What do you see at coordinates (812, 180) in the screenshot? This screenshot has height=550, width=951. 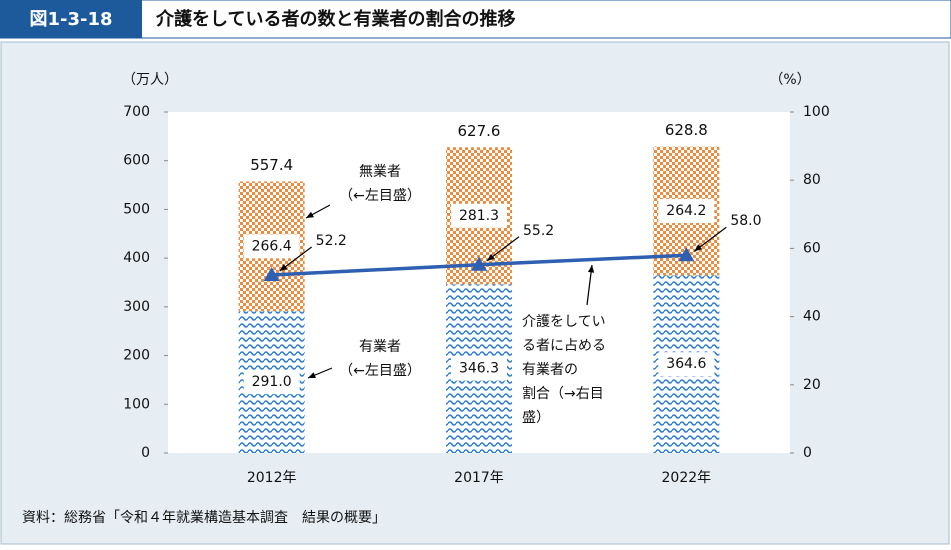 I see `y2-tick-label: 80` at bounding box center [812, 180].